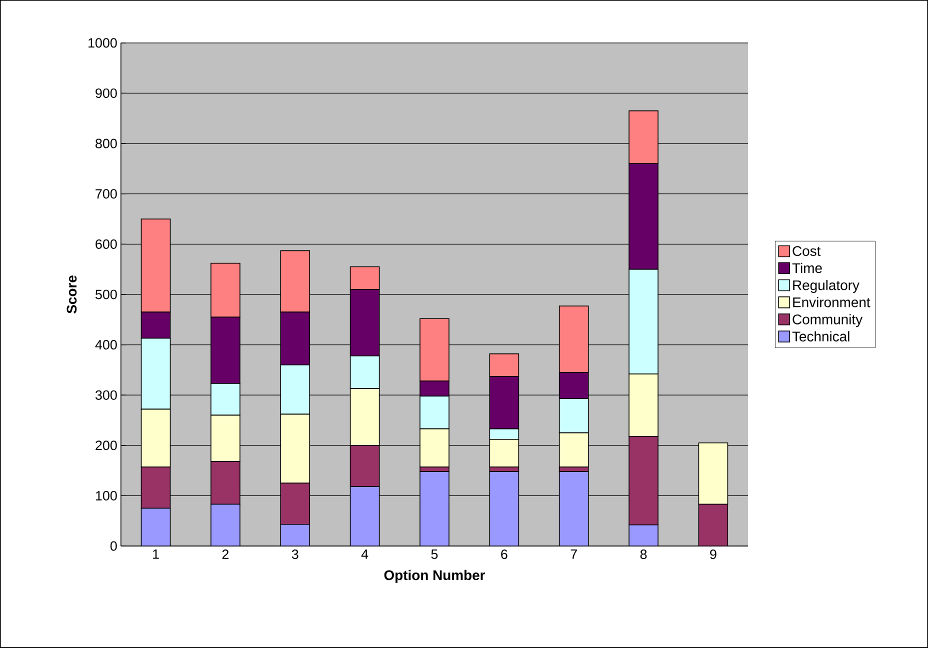 The height and width of the screenshot is (648, 928). I want to click on y-tick-label: 700, so click(106, 194).